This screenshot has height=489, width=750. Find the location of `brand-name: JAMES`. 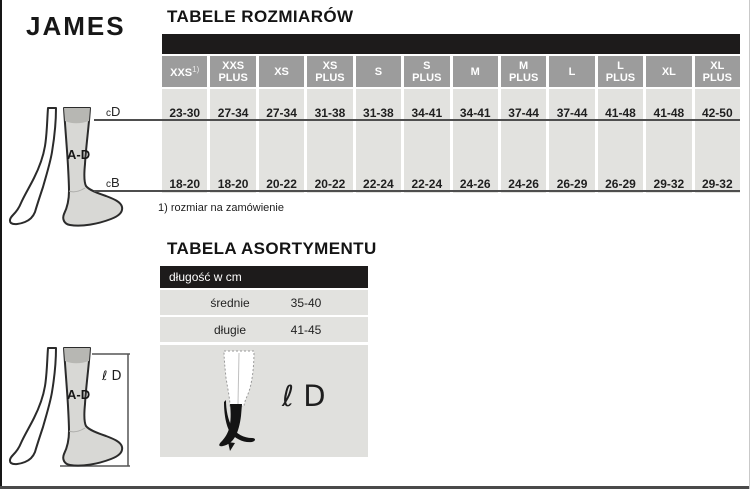

brand-name: JAMES is located at coordinates (76, 26).